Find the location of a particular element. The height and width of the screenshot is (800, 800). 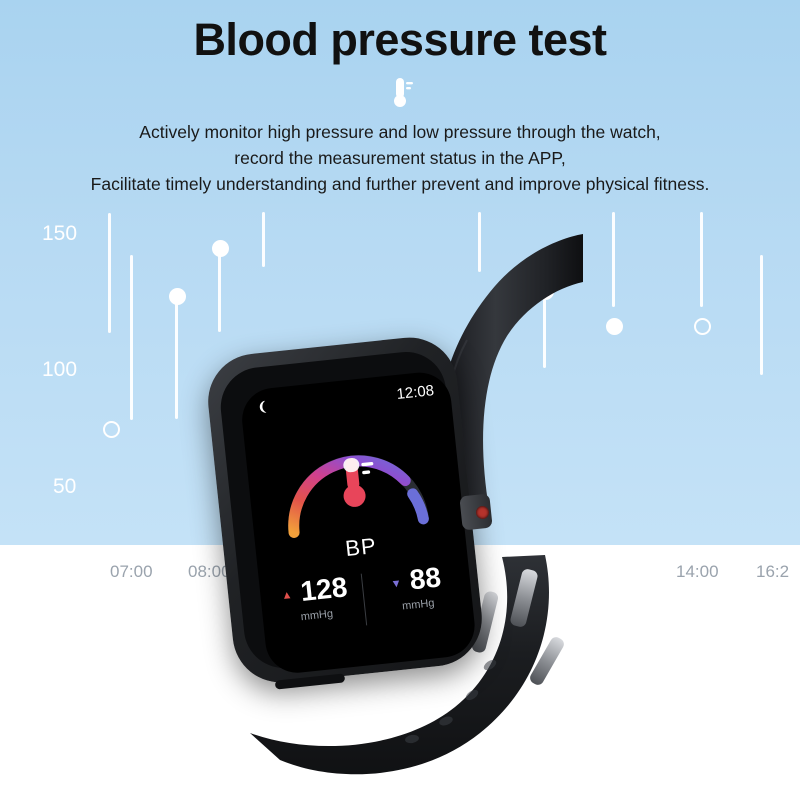

do-not-disturb-icon is located at coordinates (263, 409).